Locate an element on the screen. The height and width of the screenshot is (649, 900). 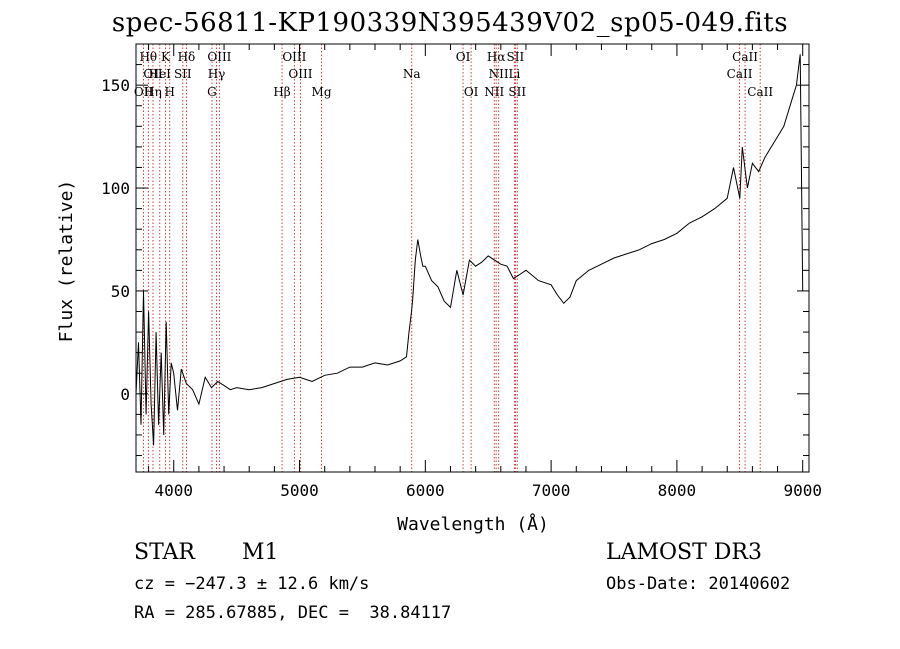
line-label-upper-12: Hα is located at coordinates (496, 57).